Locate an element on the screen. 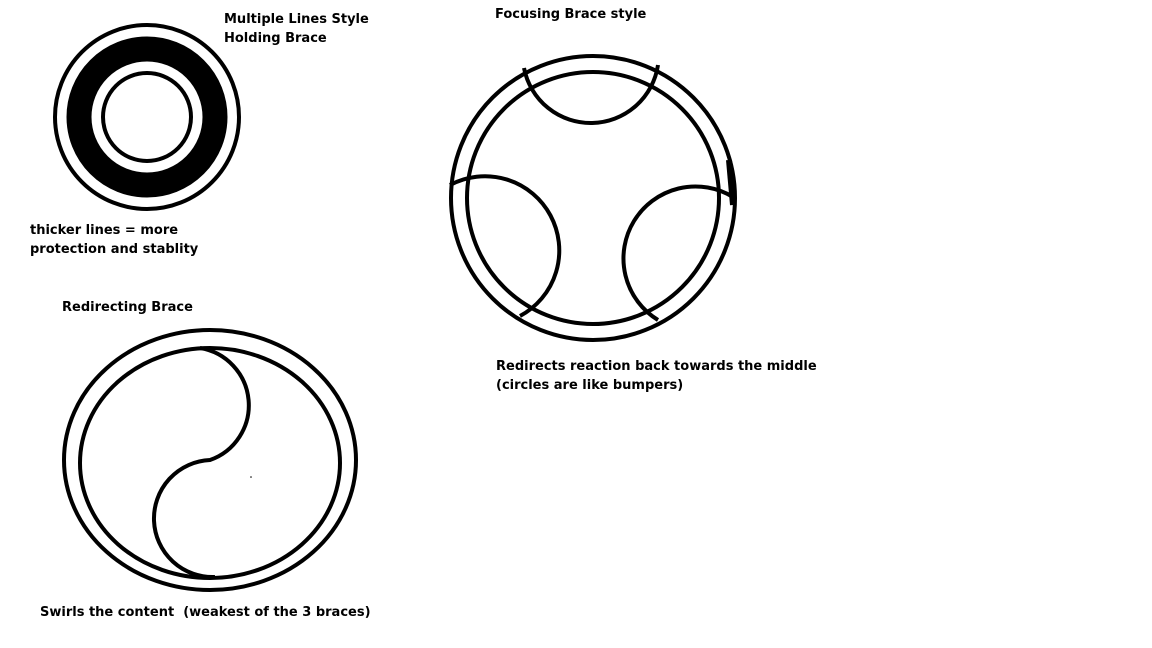  holding-brace-drawing is located at coordinates (147, 117).